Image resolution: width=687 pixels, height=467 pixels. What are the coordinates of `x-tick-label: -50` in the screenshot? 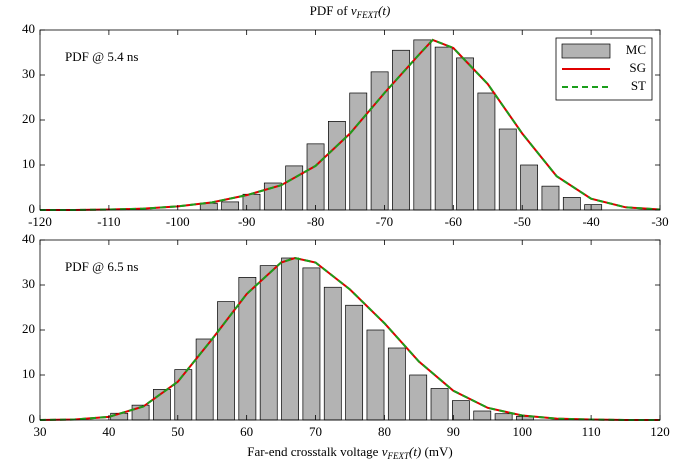 It's located at (522, 221).